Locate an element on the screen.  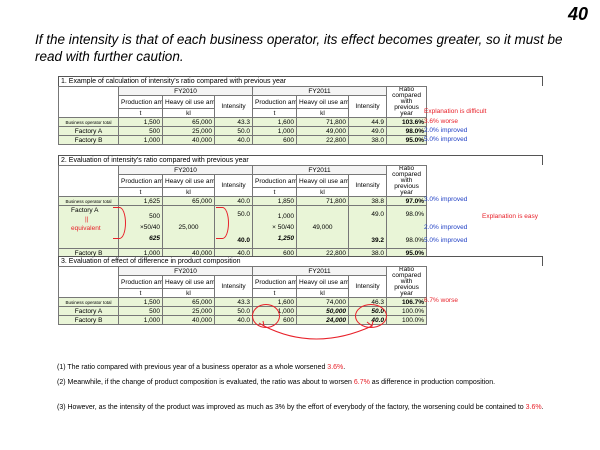
highlight-circle is located at coordinates (371, 316).